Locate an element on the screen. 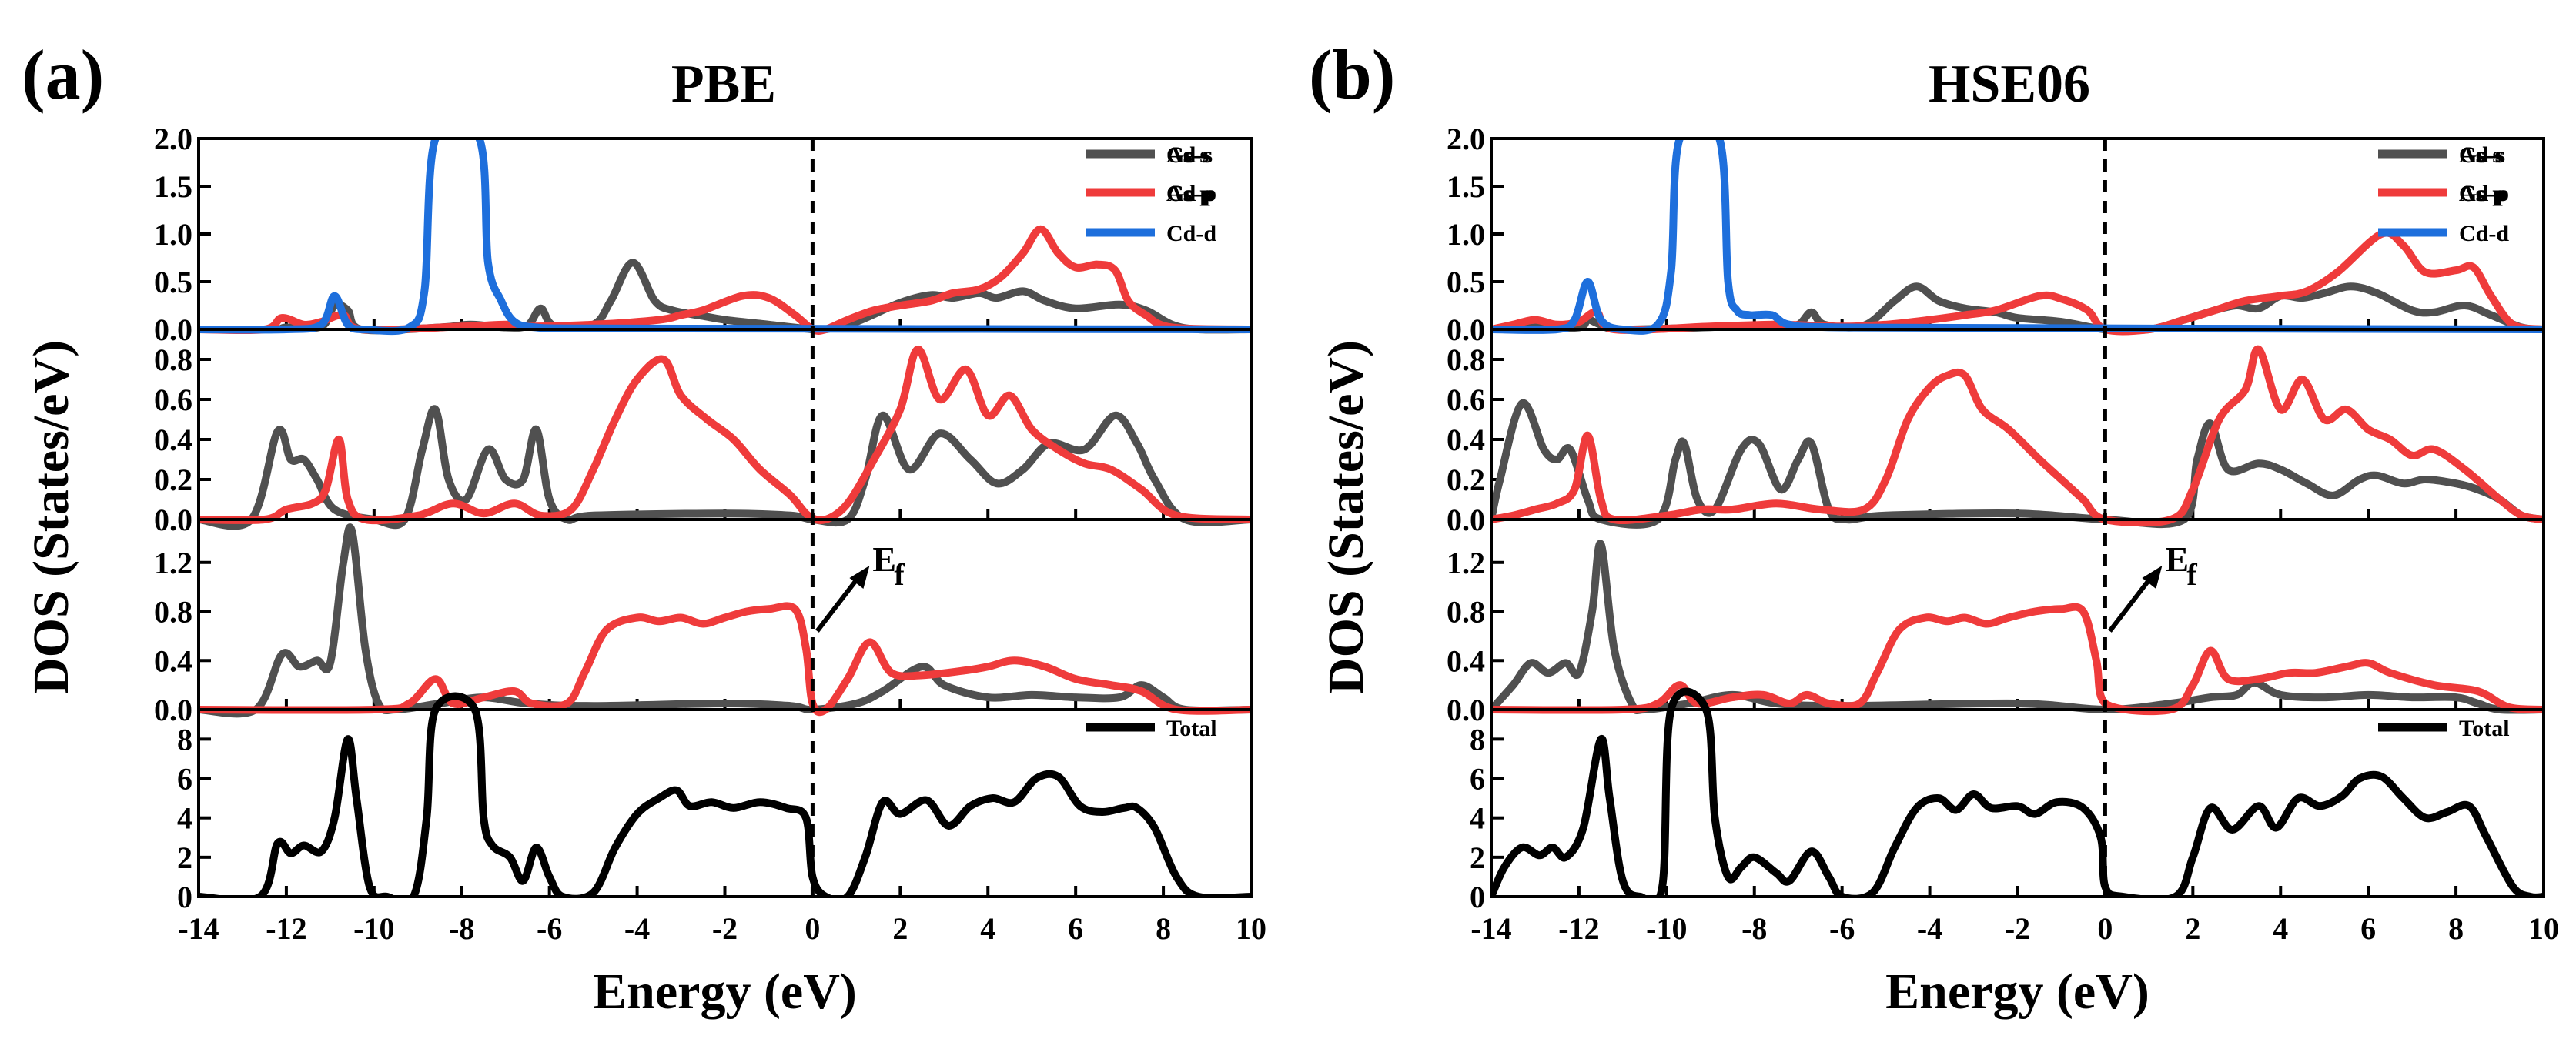 The height and width of the screenshot is (1039, 2576). legend-label: Ge-p is located at coordinates (2483, 193).